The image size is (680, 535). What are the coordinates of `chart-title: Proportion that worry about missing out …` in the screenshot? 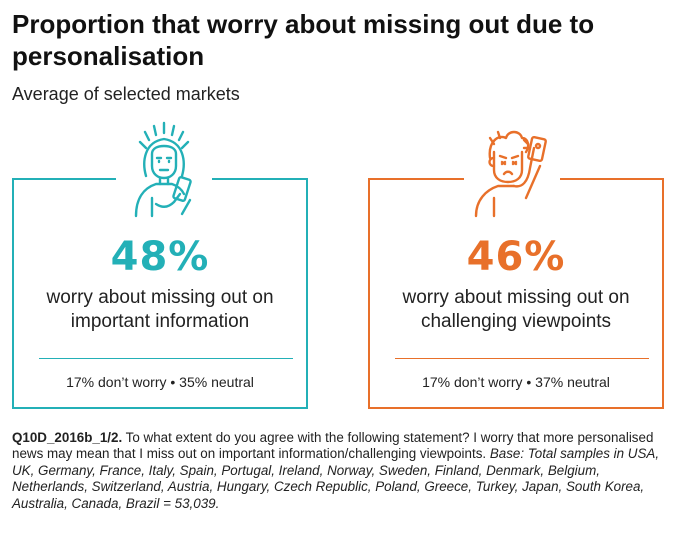 It's located at (303, 40).